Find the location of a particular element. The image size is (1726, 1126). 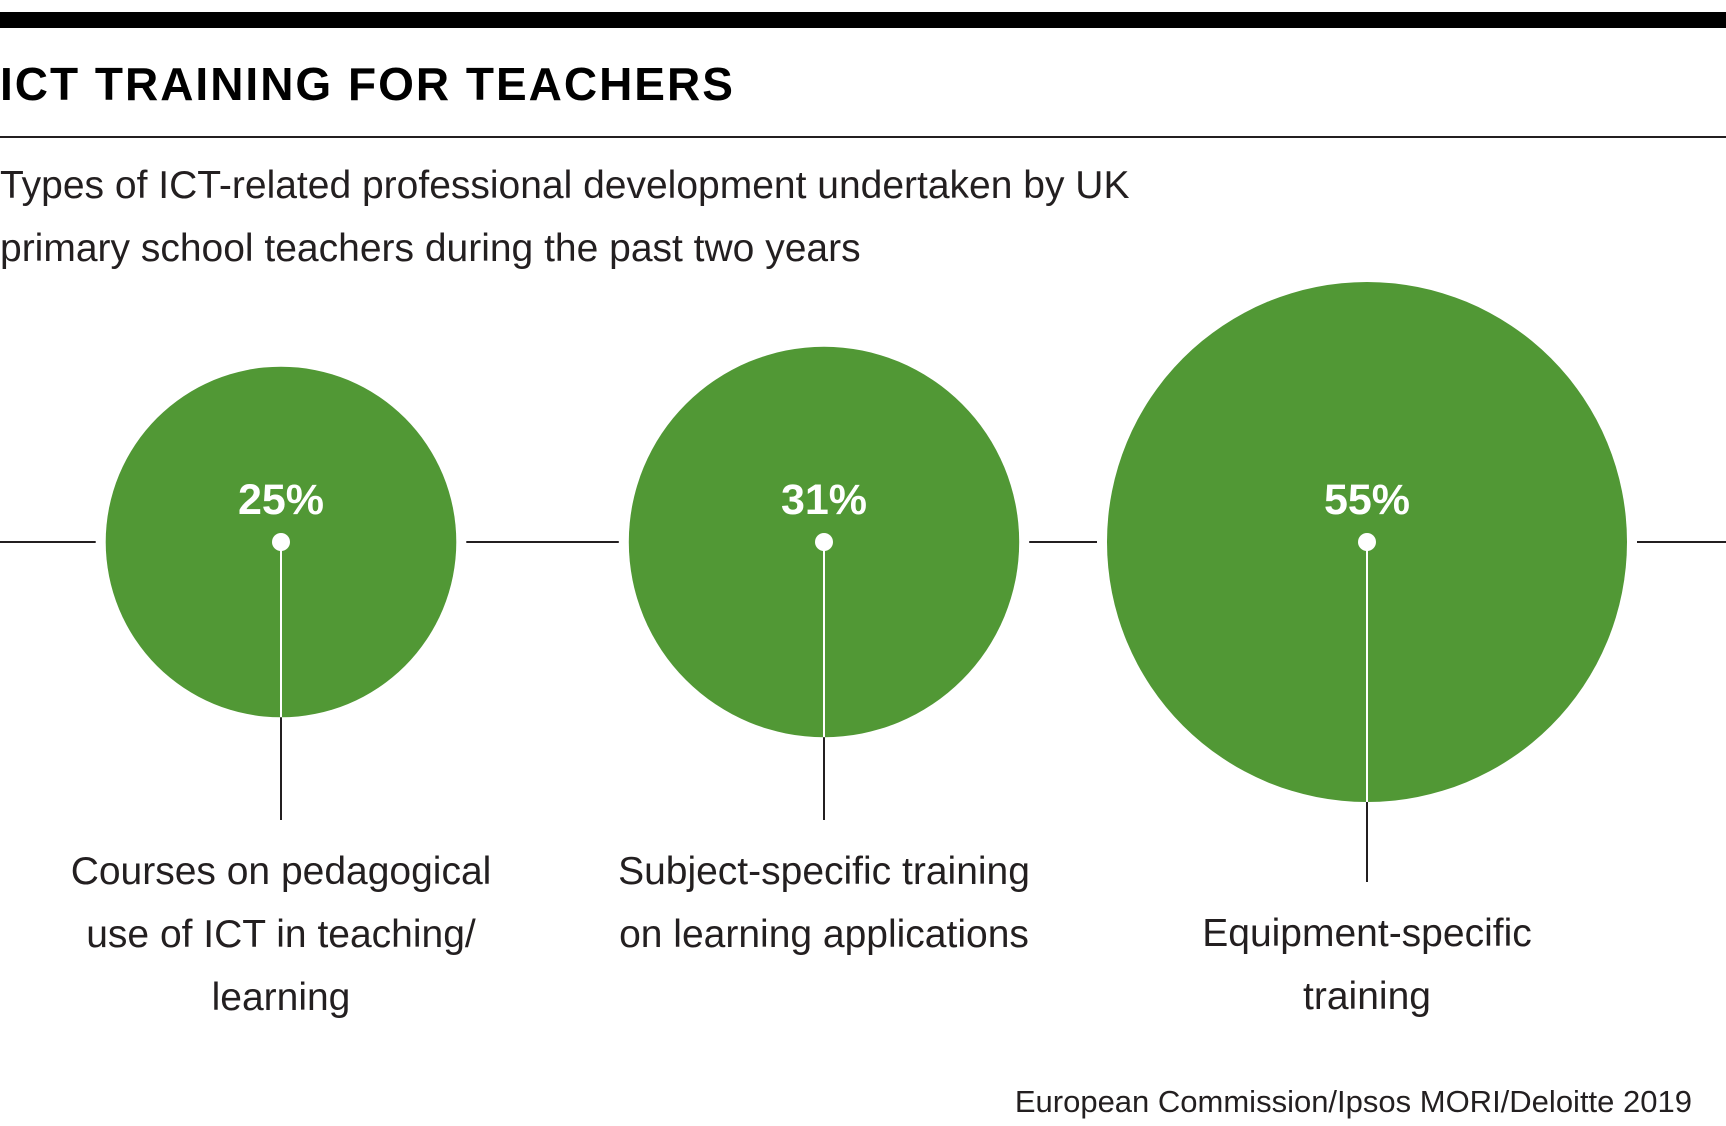

category-label-1-line-3: learning is located at coordinates (281, 997).